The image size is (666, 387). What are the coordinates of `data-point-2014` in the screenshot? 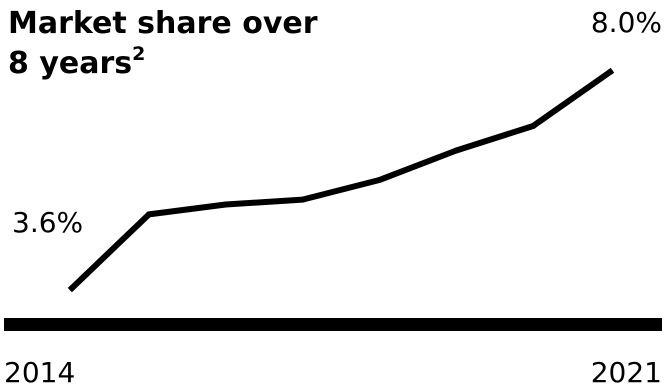 It's located at (72, 288).